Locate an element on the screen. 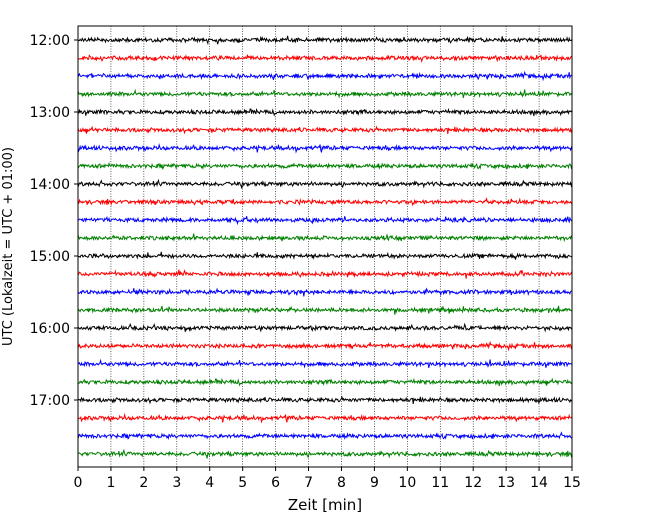 The height and width of the screenshot is (520, 650). y-tick-label-0: 12:00 is located at coordinates (50, 41).